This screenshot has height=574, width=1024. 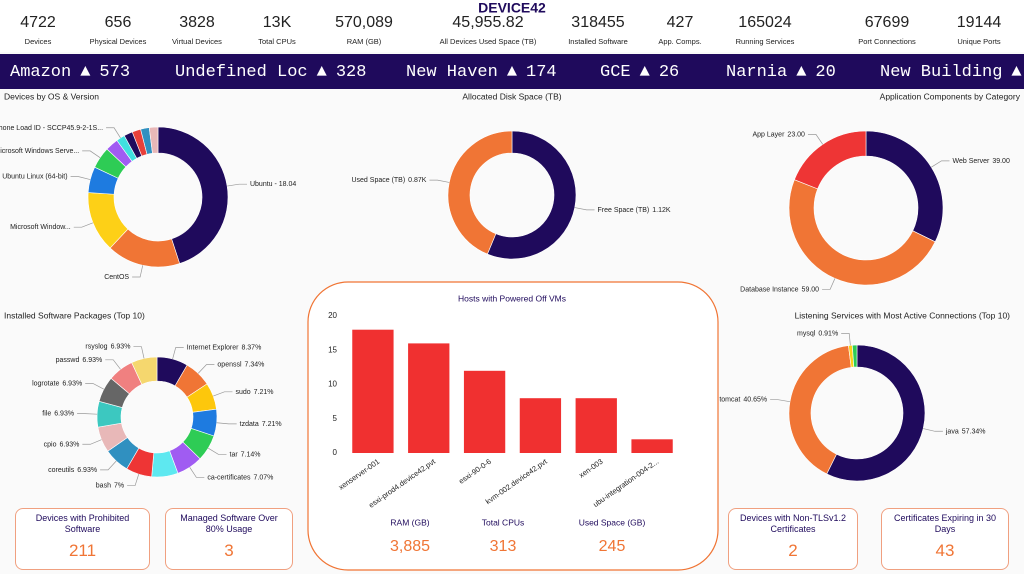 What do you see at coordinates (46, 413) in the screenshot?
I see `slice-name: file` at bounding box center [46, 413].